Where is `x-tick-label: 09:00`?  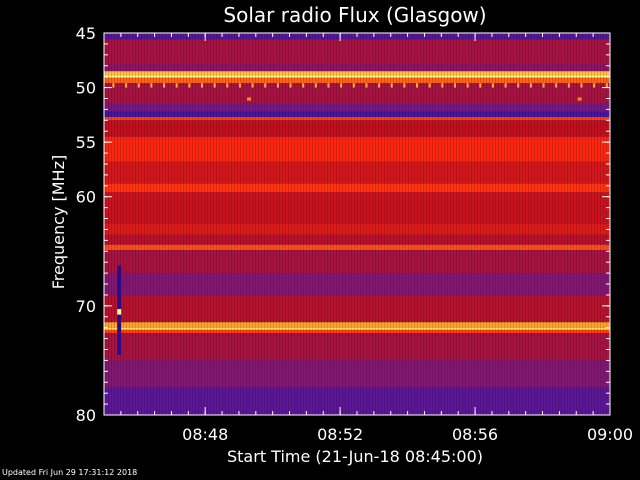
x-tick-label: 09:00 is located at coordinates (610, 434).